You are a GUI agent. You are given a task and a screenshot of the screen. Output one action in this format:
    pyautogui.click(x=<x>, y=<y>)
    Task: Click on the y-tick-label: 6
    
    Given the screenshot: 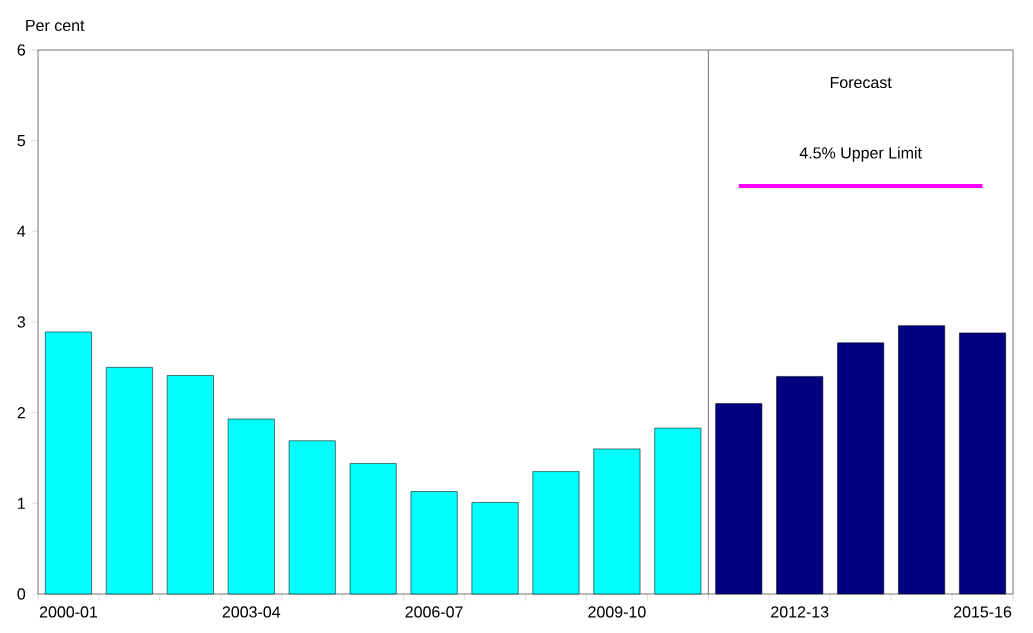 What is the action you would take?
    pyautogui.click(x=21, y=50)
    